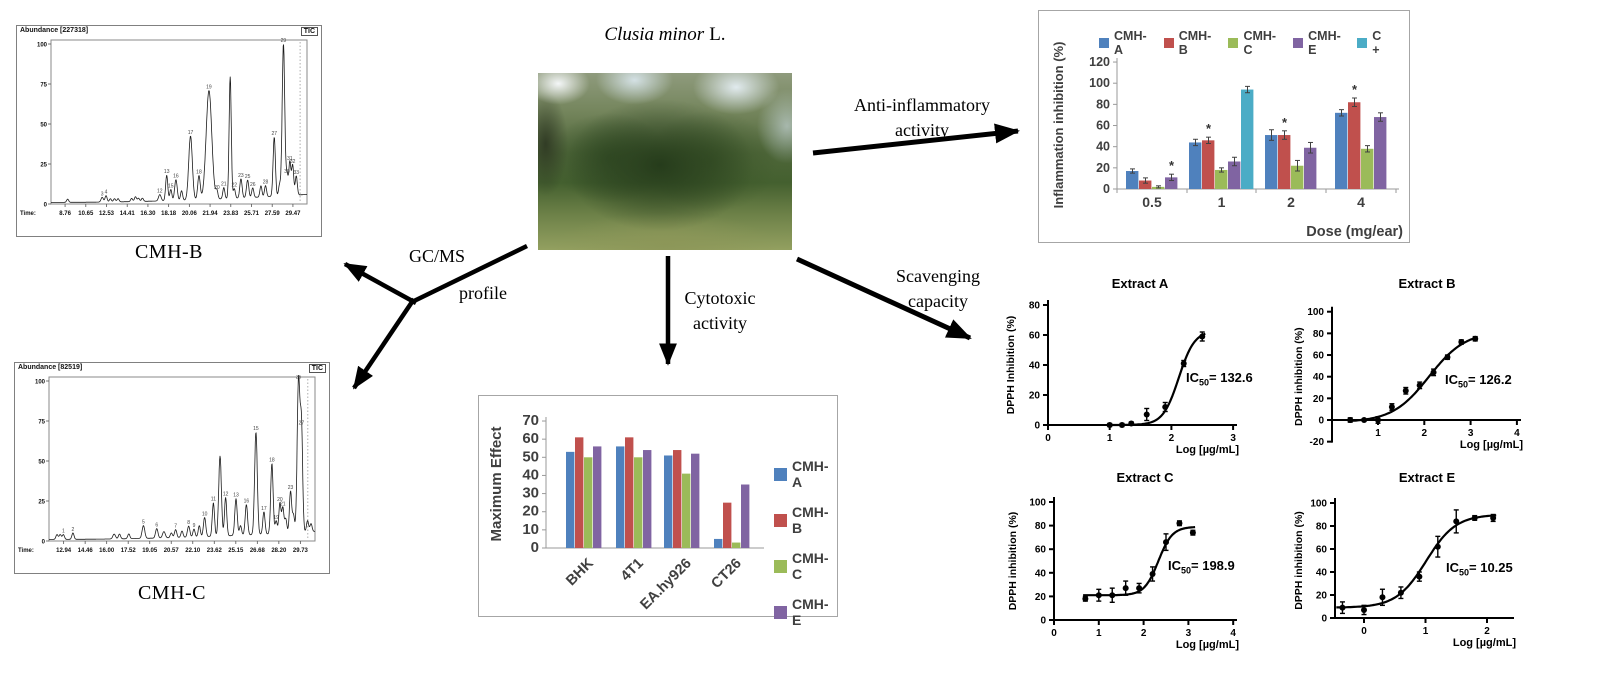  Describe the element at coordinates (190, 214) in the screenshot. I see `svg-text: 20.06` at that location.